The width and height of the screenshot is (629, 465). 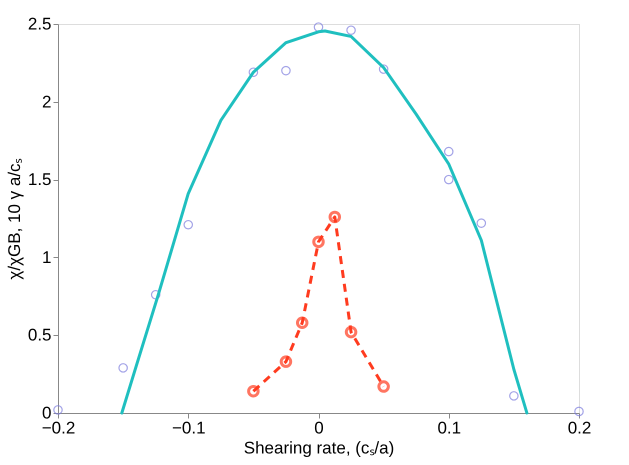 What do you see at coordinates (319, 448) in the screenshot?
I see `x-axis-title: Shearing rate, (cₛ/a)` at bounding box center [319, 448].